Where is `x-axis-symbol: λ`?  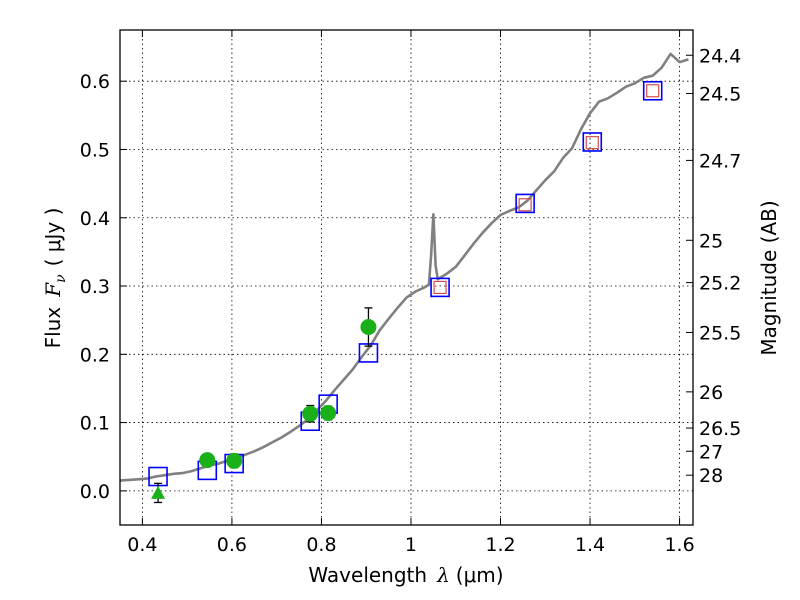 x-axis-symbol: λ is located at coordinates (443, 575).